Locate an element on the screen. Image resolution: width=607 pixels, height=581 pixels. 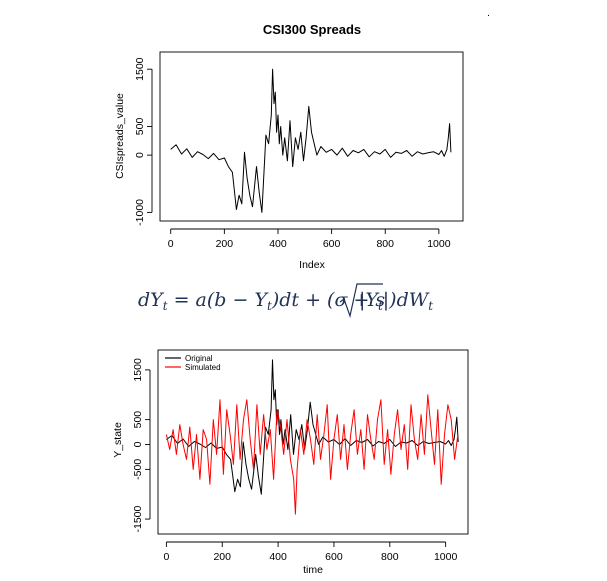
chart-top-plot-frame is located at coordinates (311, 136).